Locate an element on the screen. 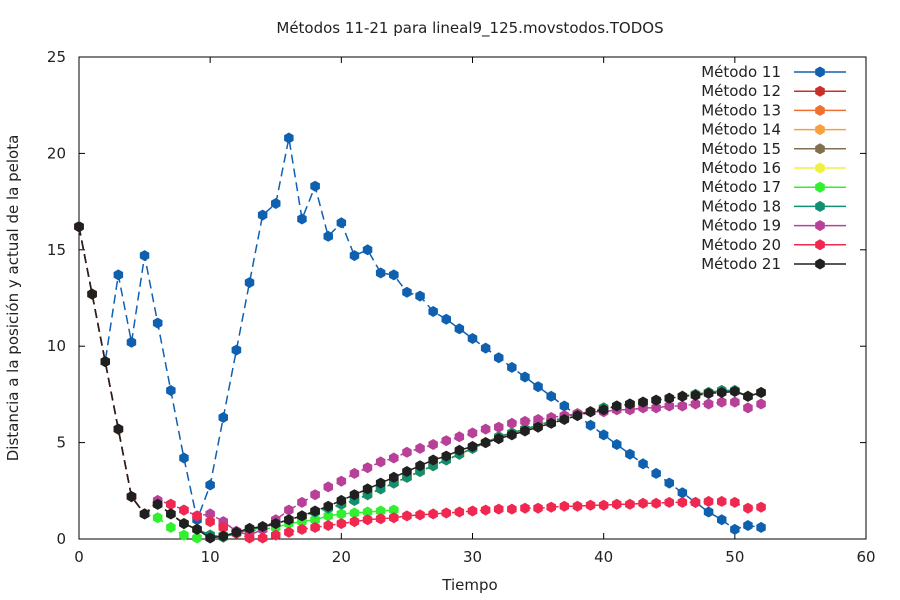 The height and width of the screenshot is (600, 900). y-tick-label: 10 is located at coordinates (56, 346).